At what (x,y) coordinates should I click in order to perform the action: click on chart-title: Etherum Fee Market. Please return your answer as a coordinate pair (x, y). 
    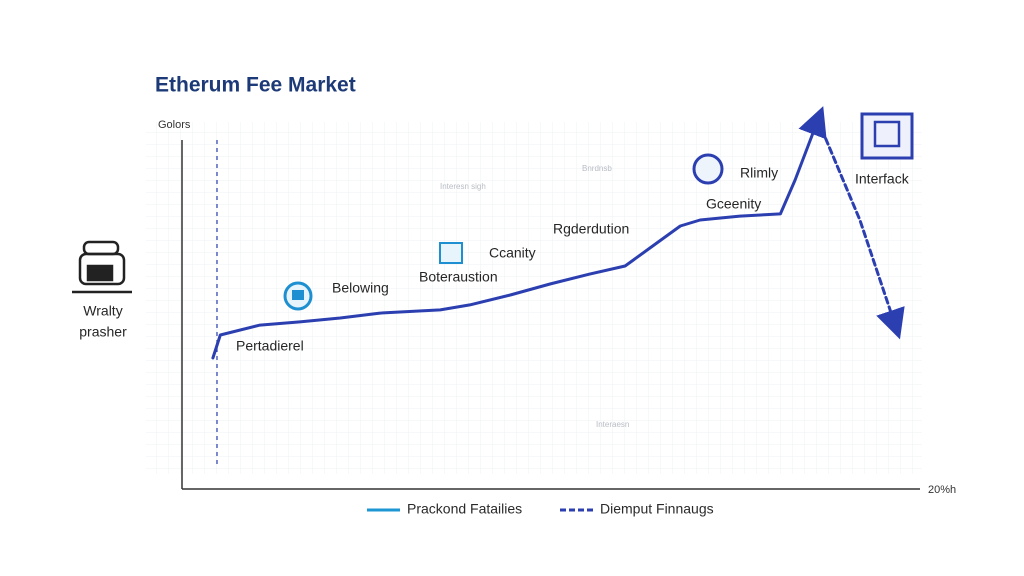
    Looking at the image, I should click on (255, 85).